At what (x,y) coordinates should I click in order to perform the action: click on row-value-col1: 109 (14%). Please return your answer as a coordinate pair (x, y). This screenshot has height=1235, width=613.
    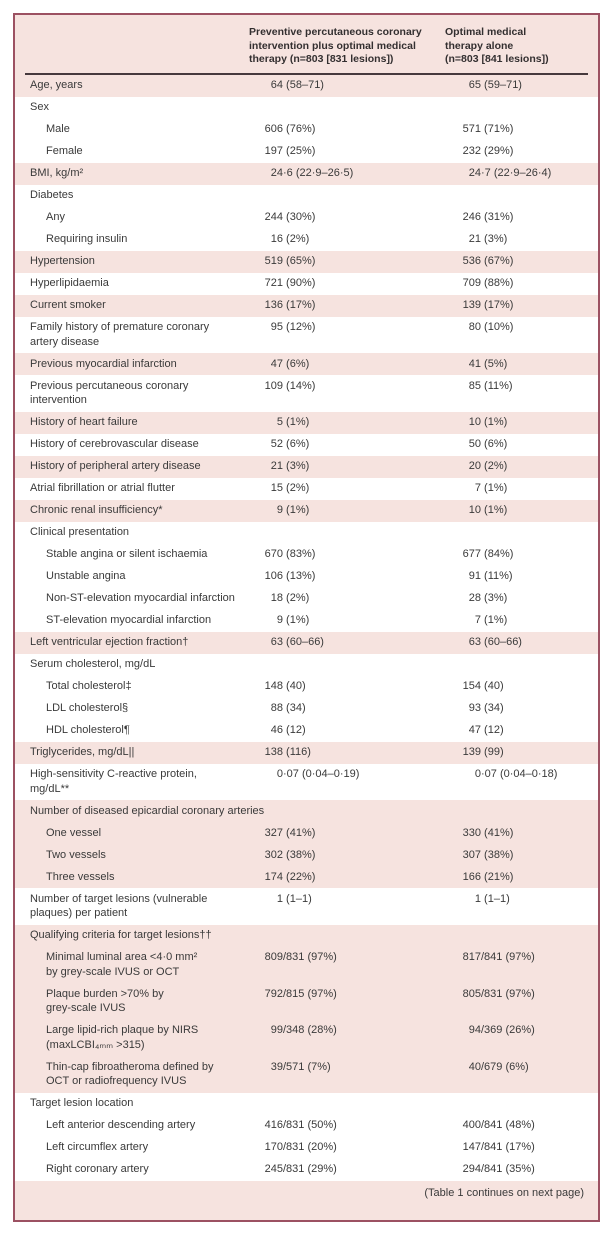
    Looking at the image, I should click on (290, 385).